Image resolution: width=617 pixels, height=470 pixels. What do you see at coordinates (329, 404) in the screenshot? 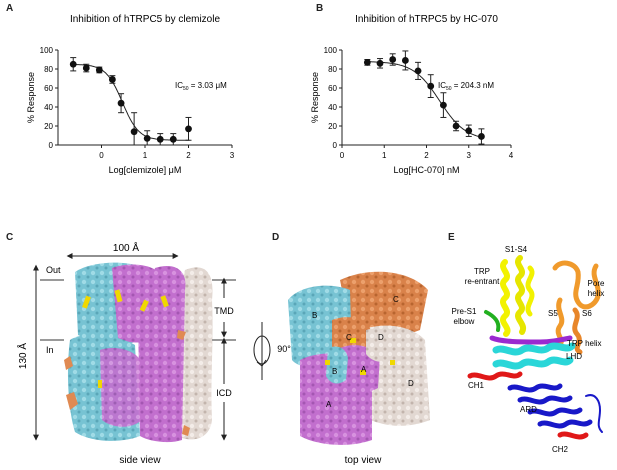
I see `top-subunit-a-outer: A` at bounding box center [329, 404].